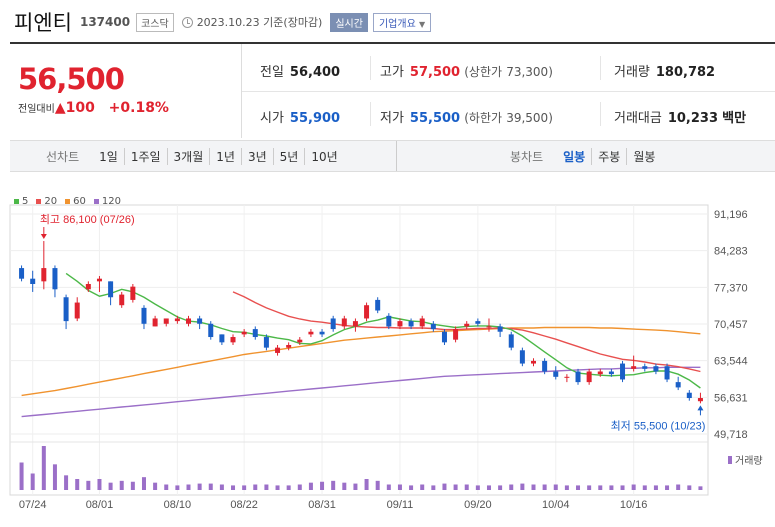  I want to click on prev-close-value: 56,400, so click(315, 72).